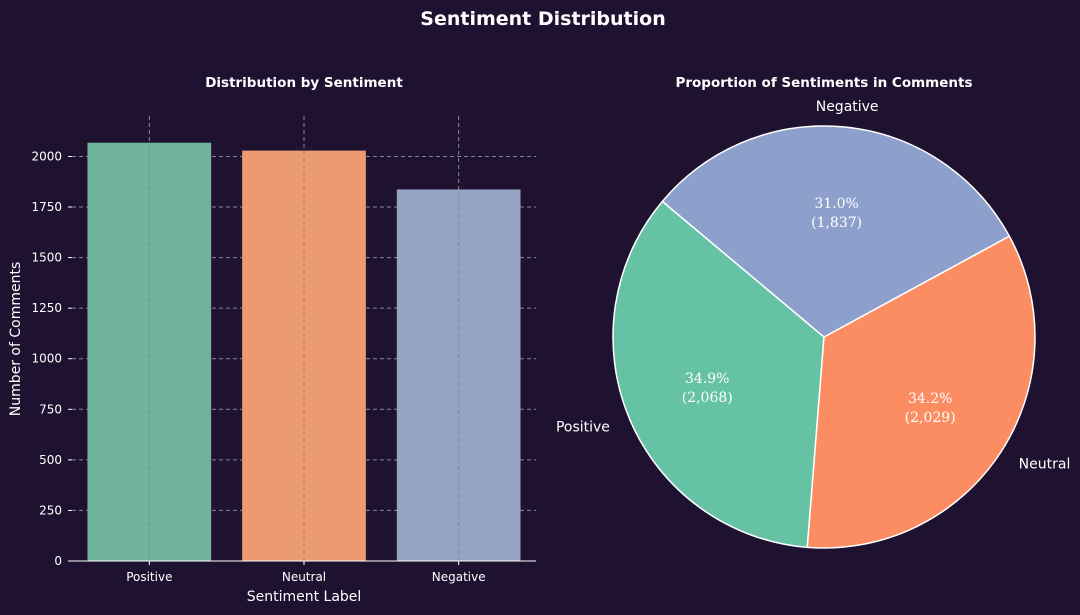  What do you see at coordinates (304, 597) in the screenshot?
I see `bar-x-axis-label: Sentiment Label` at bounding box center [304, 597].